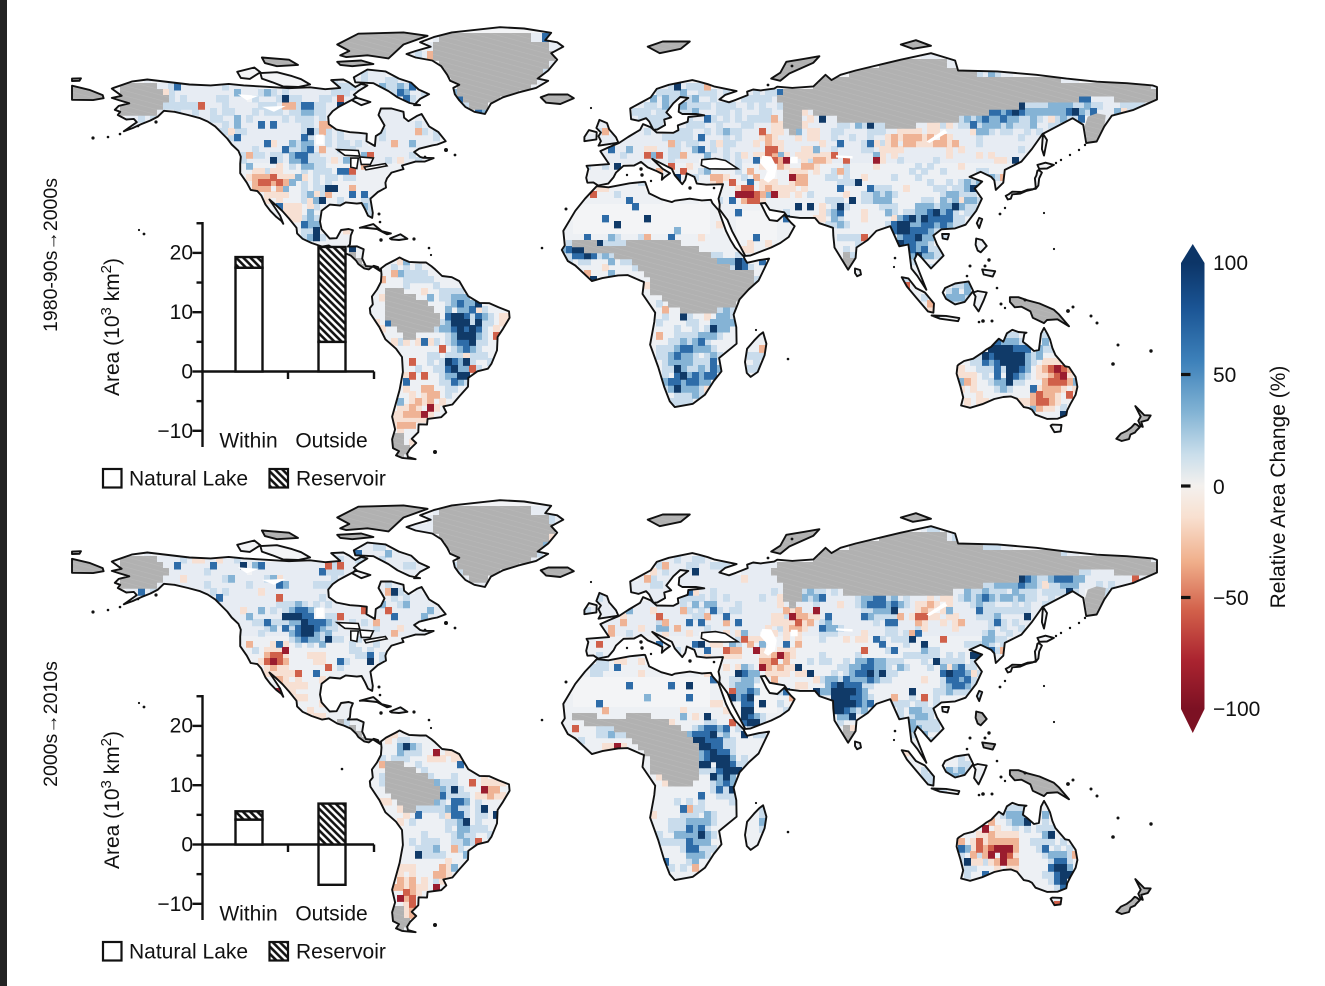  What do you see at coordinates (1278, 487) in the screenshot?
I see `svg-text: Relative Area Change (%)` at bounding box center [1278, 487].